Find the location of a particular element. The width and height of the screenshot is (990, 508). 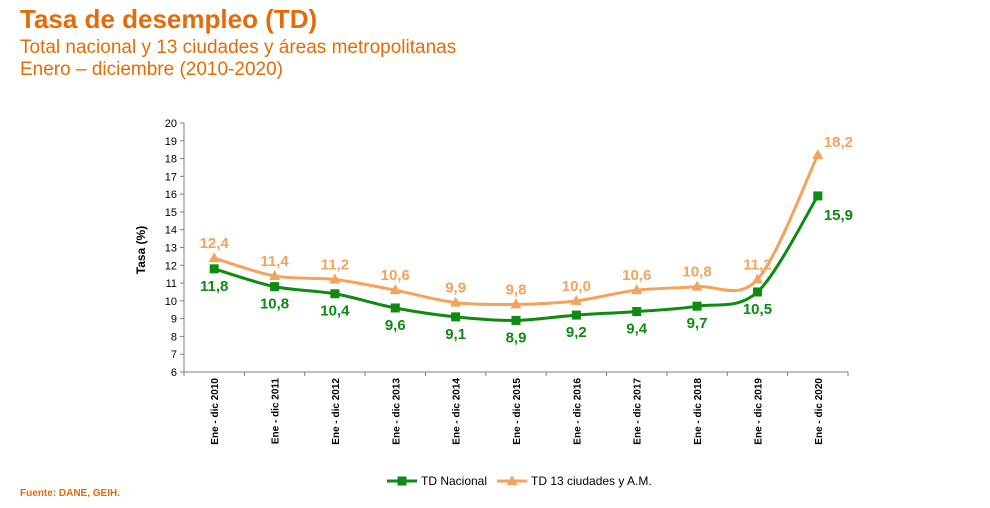

y-tick-label: 10 is located at coordinates (171, 302).